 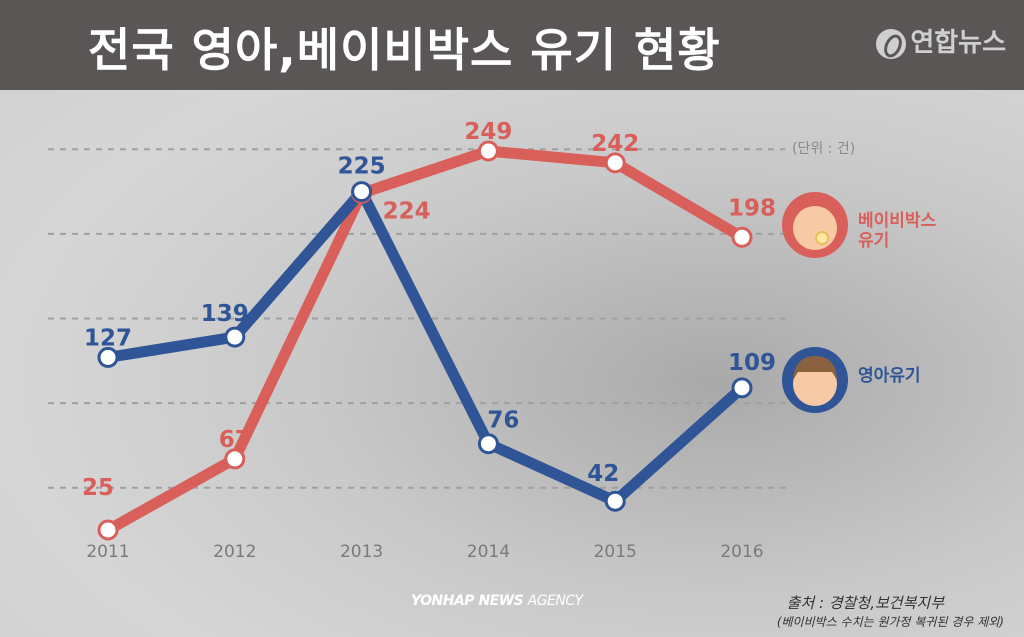 I want to click on legend-babybox: 베이비박스 유기, so click(x=897, y=231).